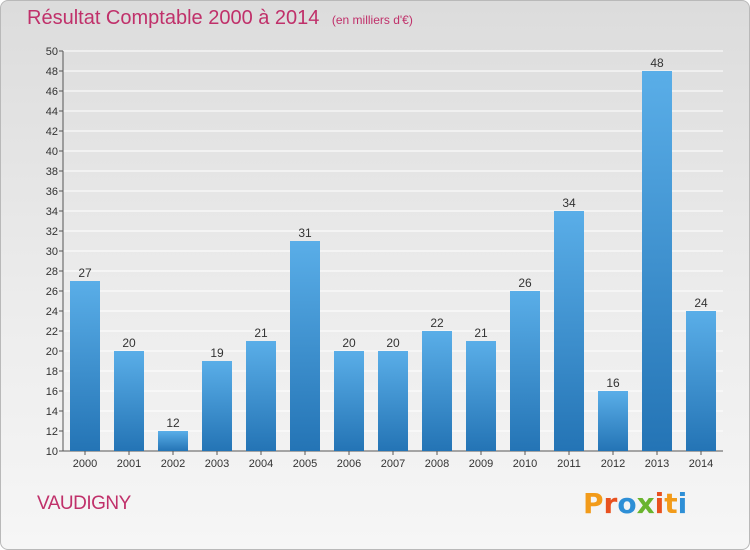  I want to click on x-tick-label: 2000, so click(85, 464).